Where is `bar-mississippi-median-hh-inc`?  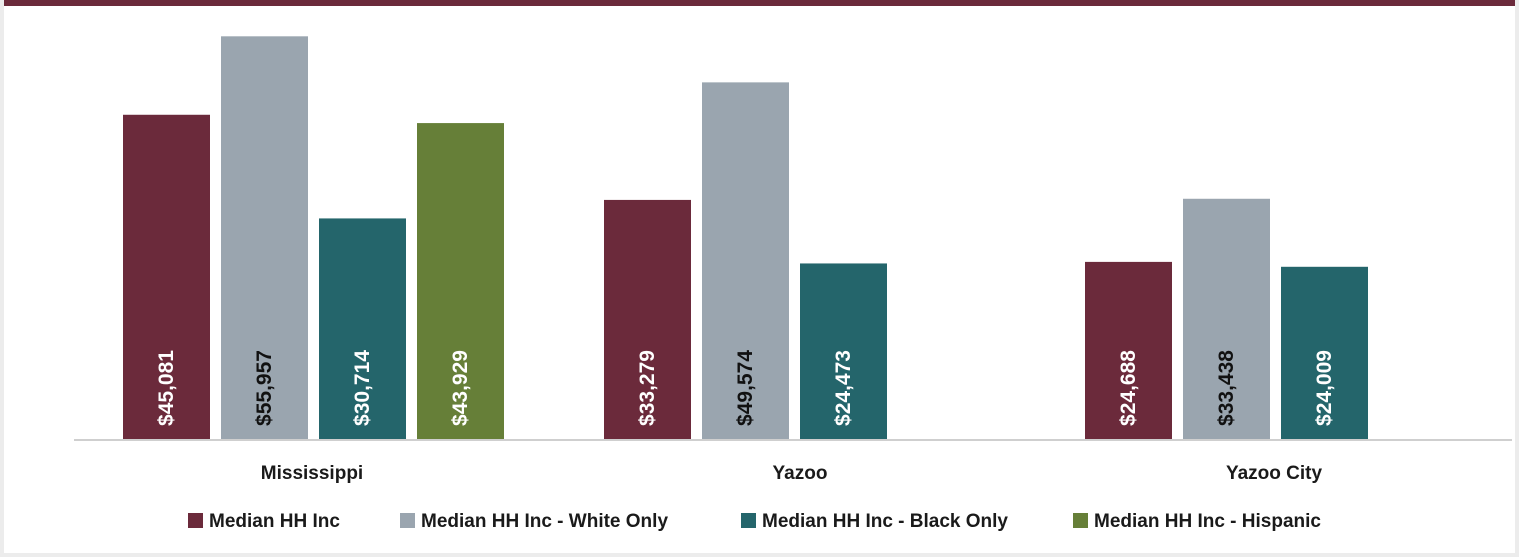 bar-mississippi-median-hh-inc is located at coordinates (166, 277).